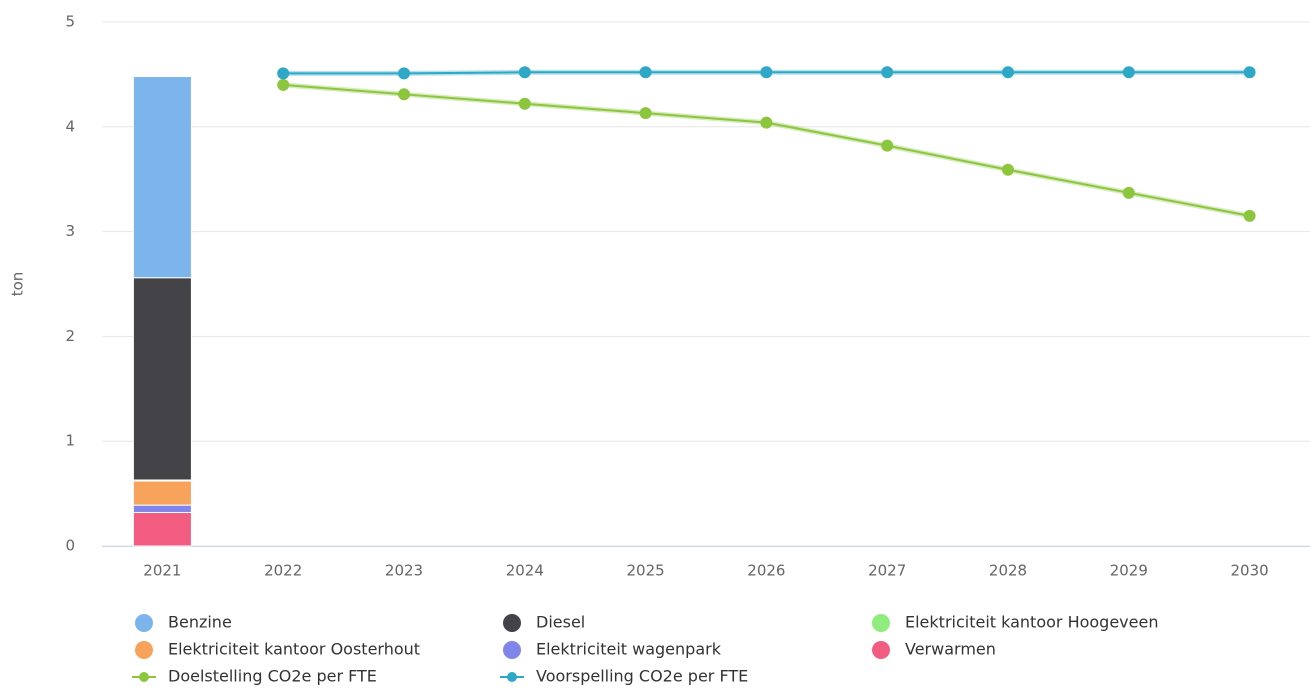 The height and width of the screenshot is (688, 1310). Describe the element at coordinates (1129, 571) in the screenshot. I see `x-tick-label: 2029` at that location.